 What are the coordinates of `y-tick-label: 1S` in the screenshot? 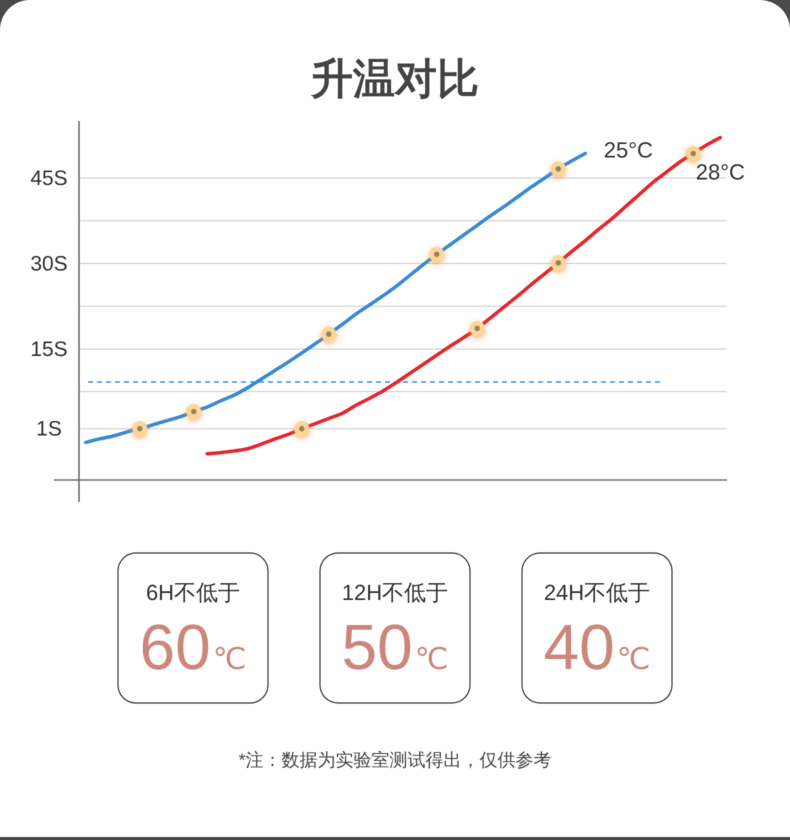 It's located at (49, 429).